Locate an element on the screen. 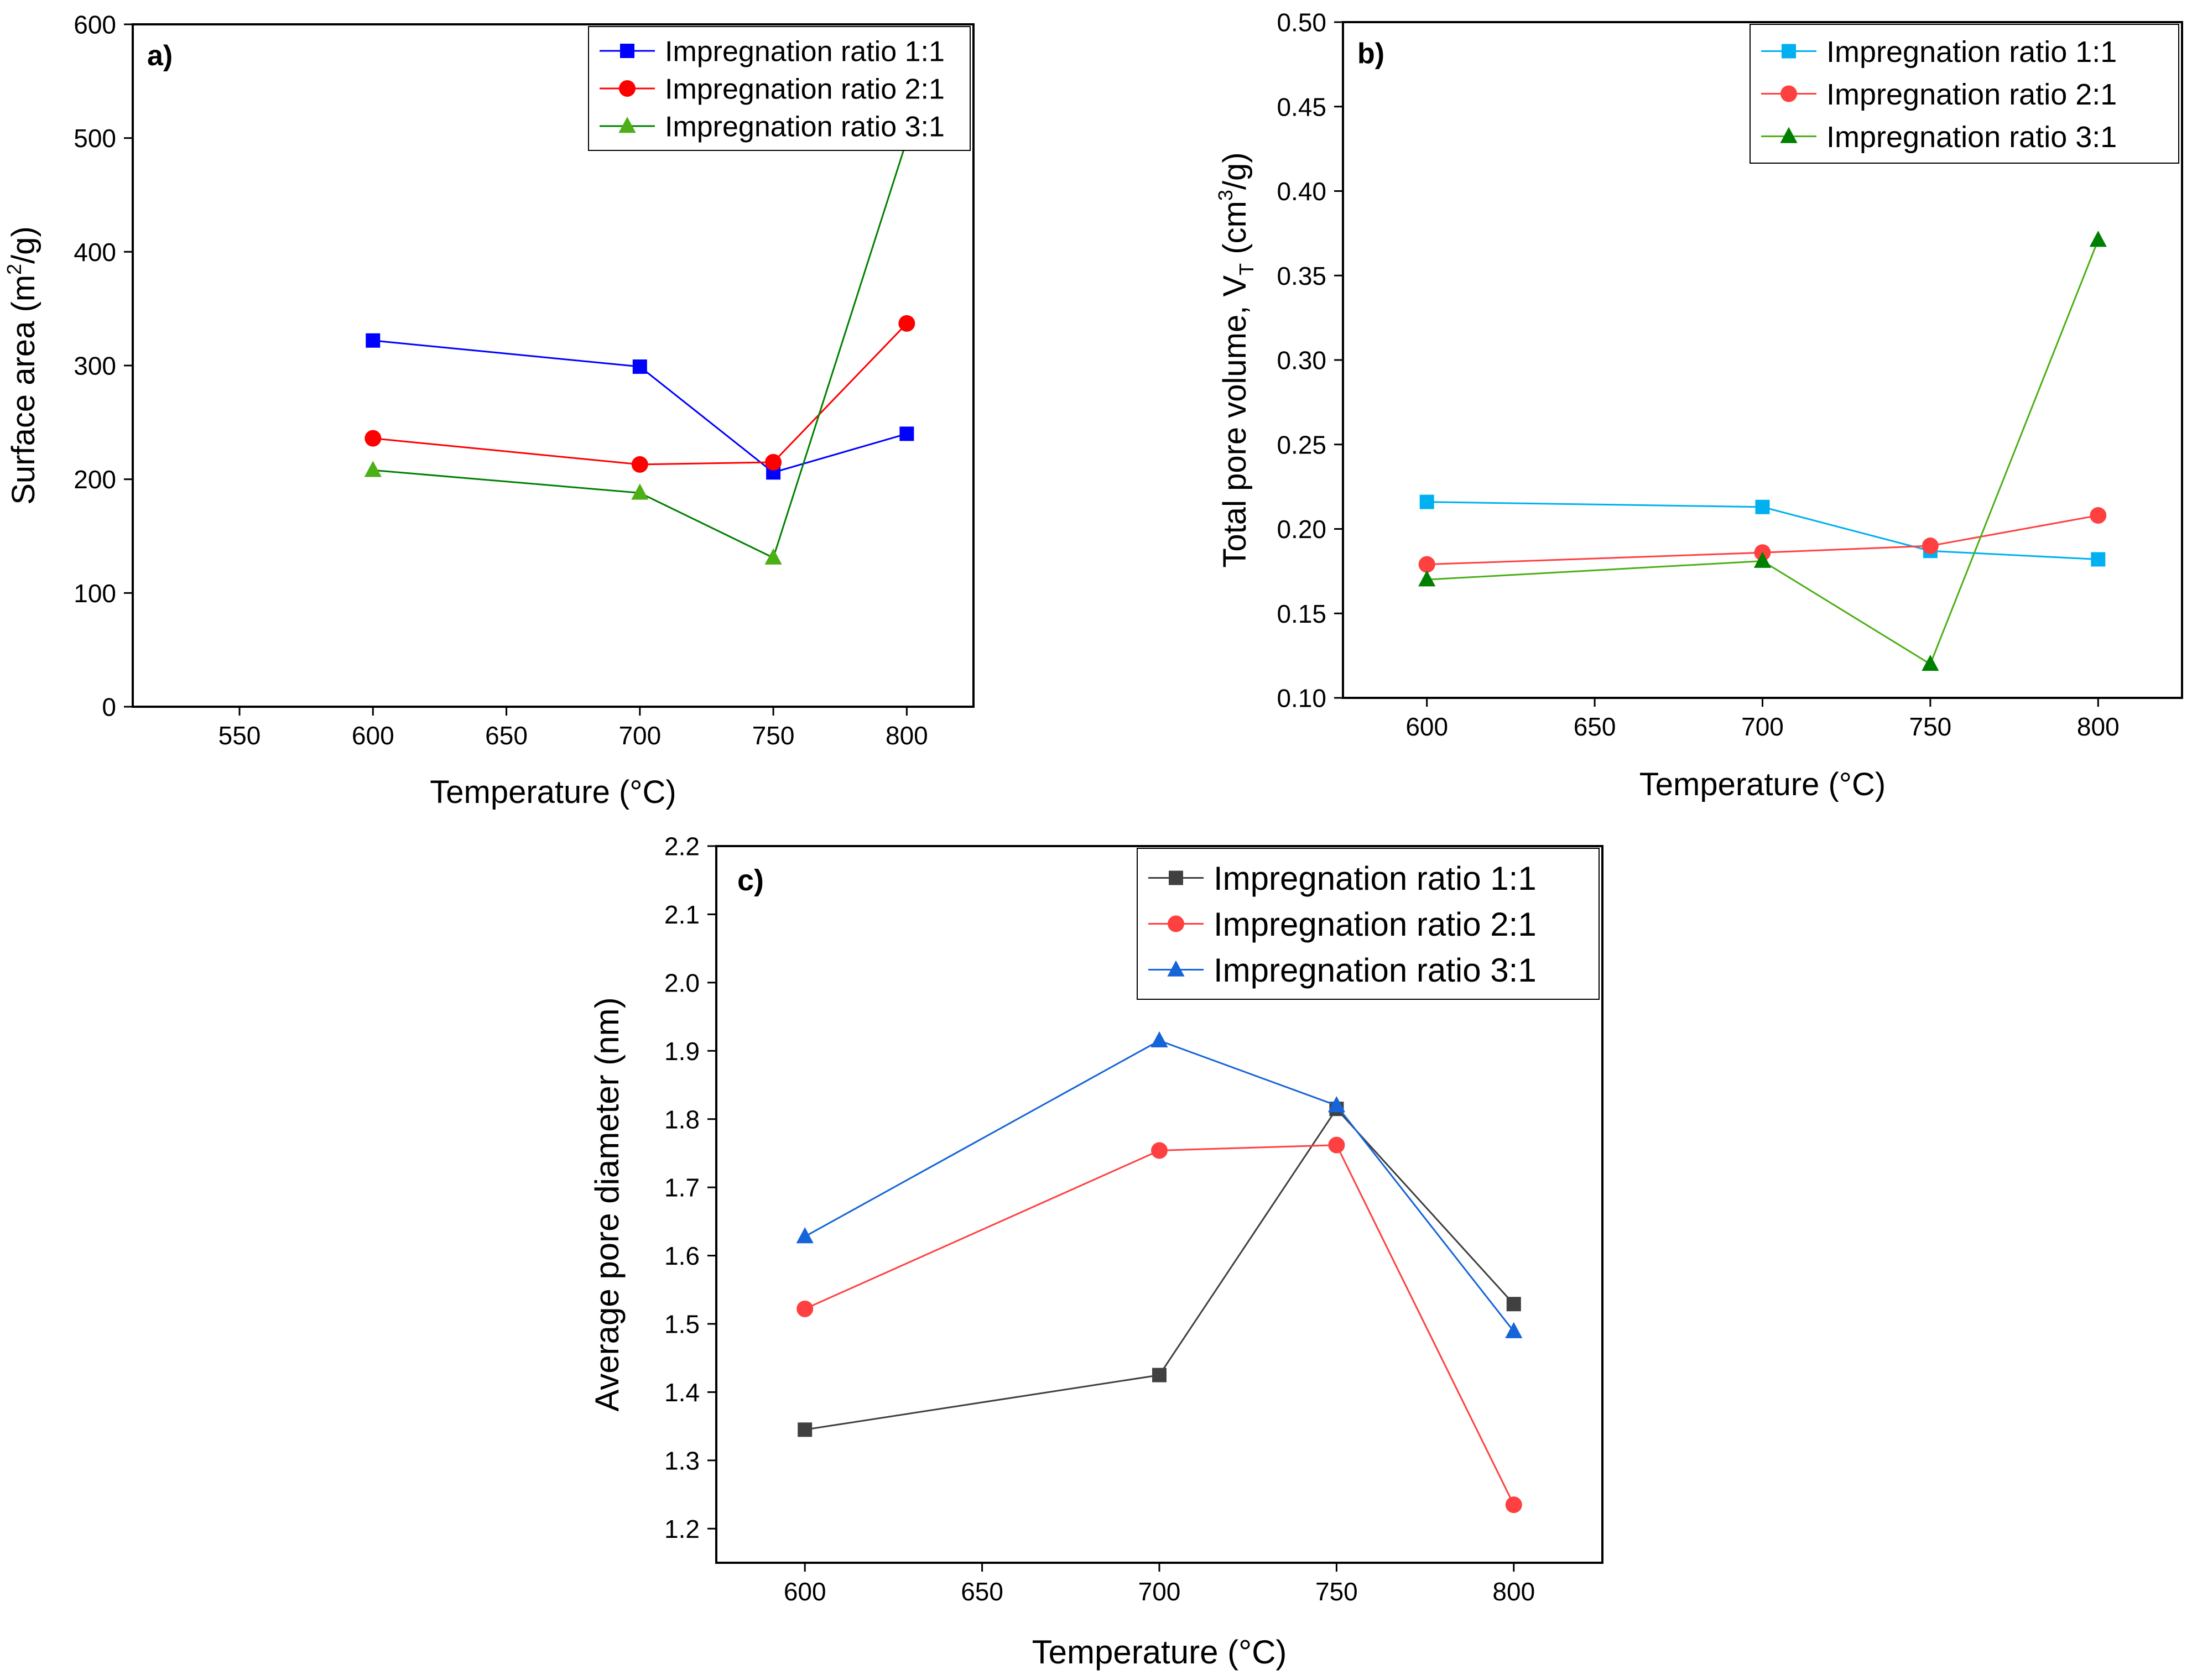 This screenshot has height=1680, width=2192. y-tick-label: 200 is located at coordinates (95, 479).